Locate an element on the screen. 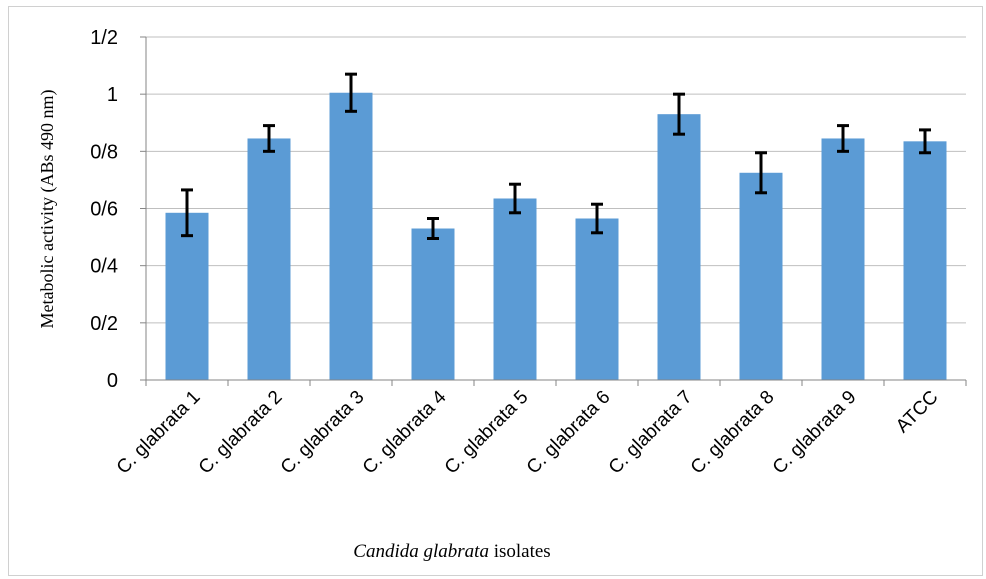  x-axis-title: Candida glabrata isolates is located at coordinates (451, 551).